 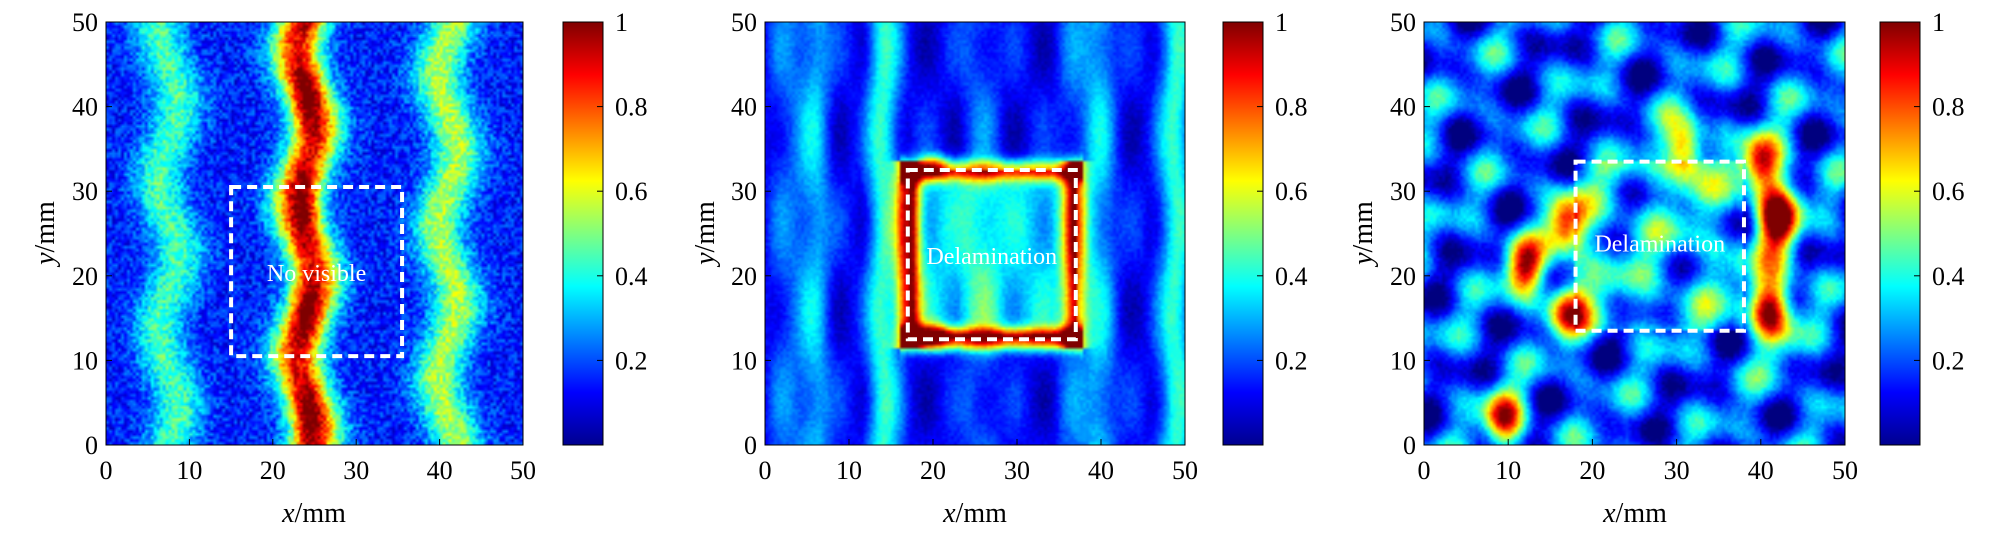 I want to click on annotation-label: No visible, so click(x=316, y=274).